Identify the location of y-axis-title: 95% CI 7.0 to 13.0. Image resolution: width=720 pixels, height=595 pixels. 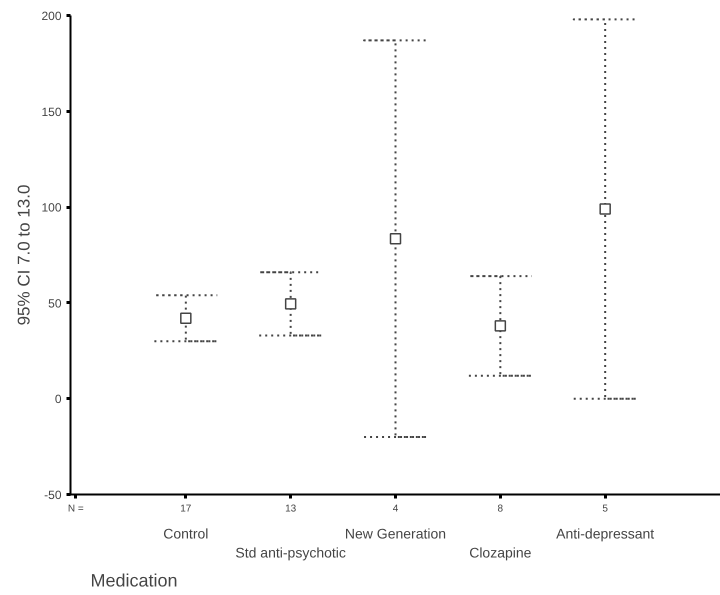
(24, 255).